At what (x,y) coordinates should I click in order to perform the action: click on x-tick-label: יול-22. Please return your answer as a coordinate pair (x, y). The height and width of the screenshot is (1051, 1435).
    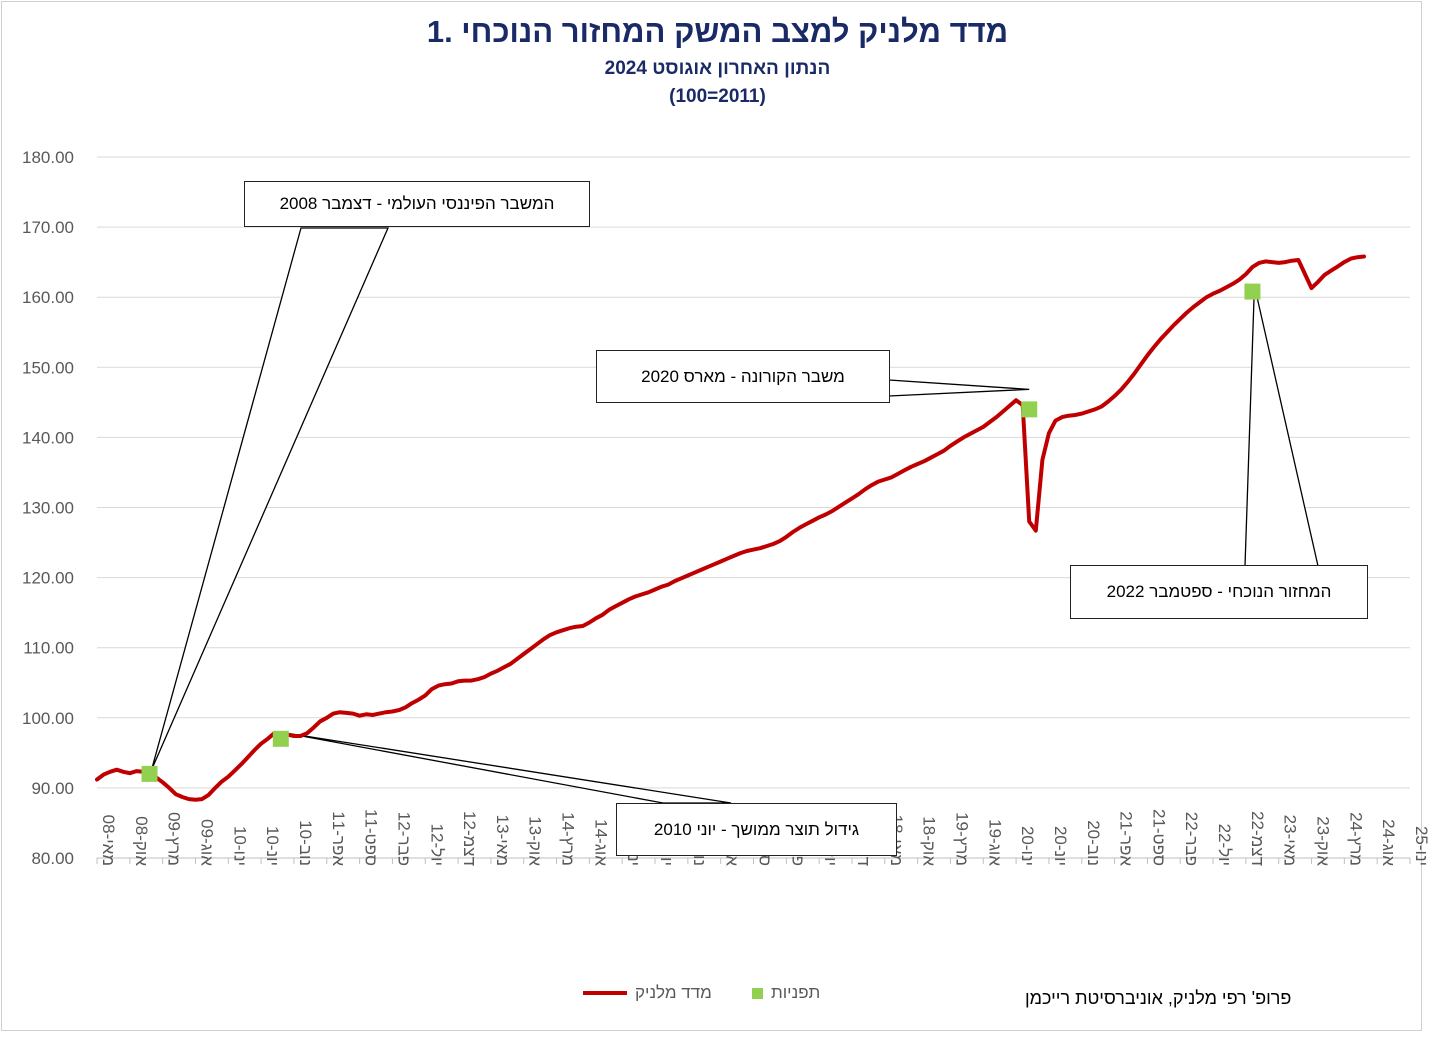
    Looking at the image, I should click on (1224, 845).